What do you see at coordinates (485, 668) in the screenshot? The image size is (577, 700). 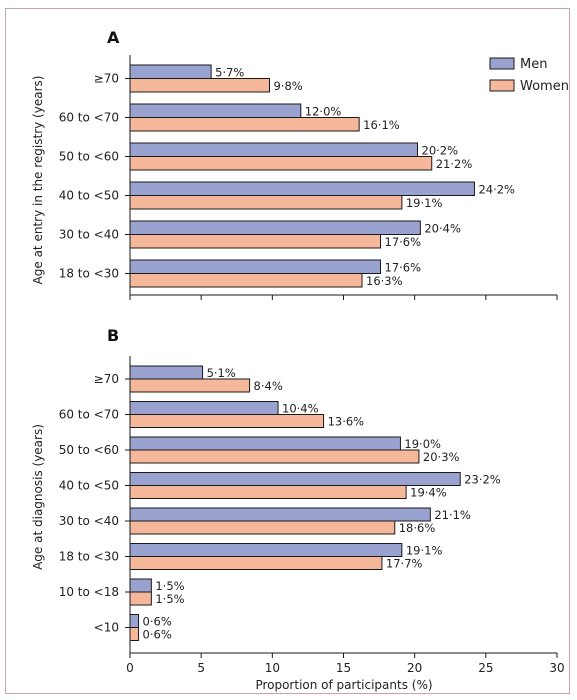 I see `panel-b-x-tick-label: 25` at bounding box center [485, 668].